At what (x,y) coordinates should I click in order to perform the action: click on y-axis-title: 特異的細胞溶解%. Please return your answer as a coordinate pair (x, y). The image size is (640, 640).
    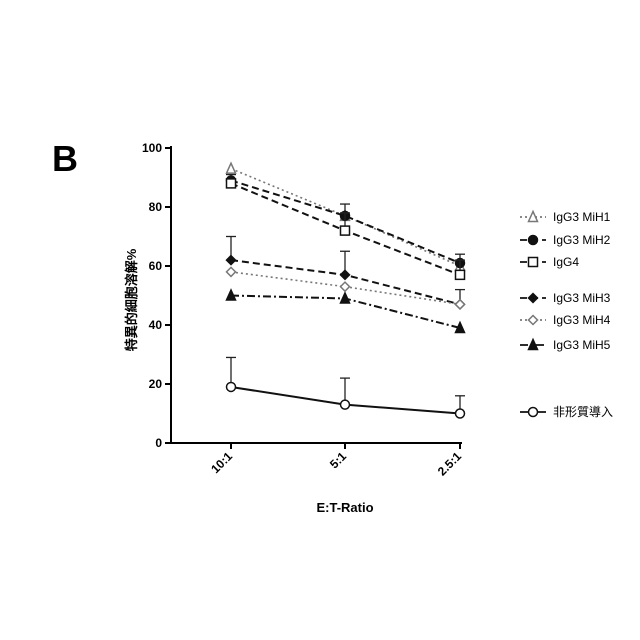
    Looking at the image, I should click on (131, 299).